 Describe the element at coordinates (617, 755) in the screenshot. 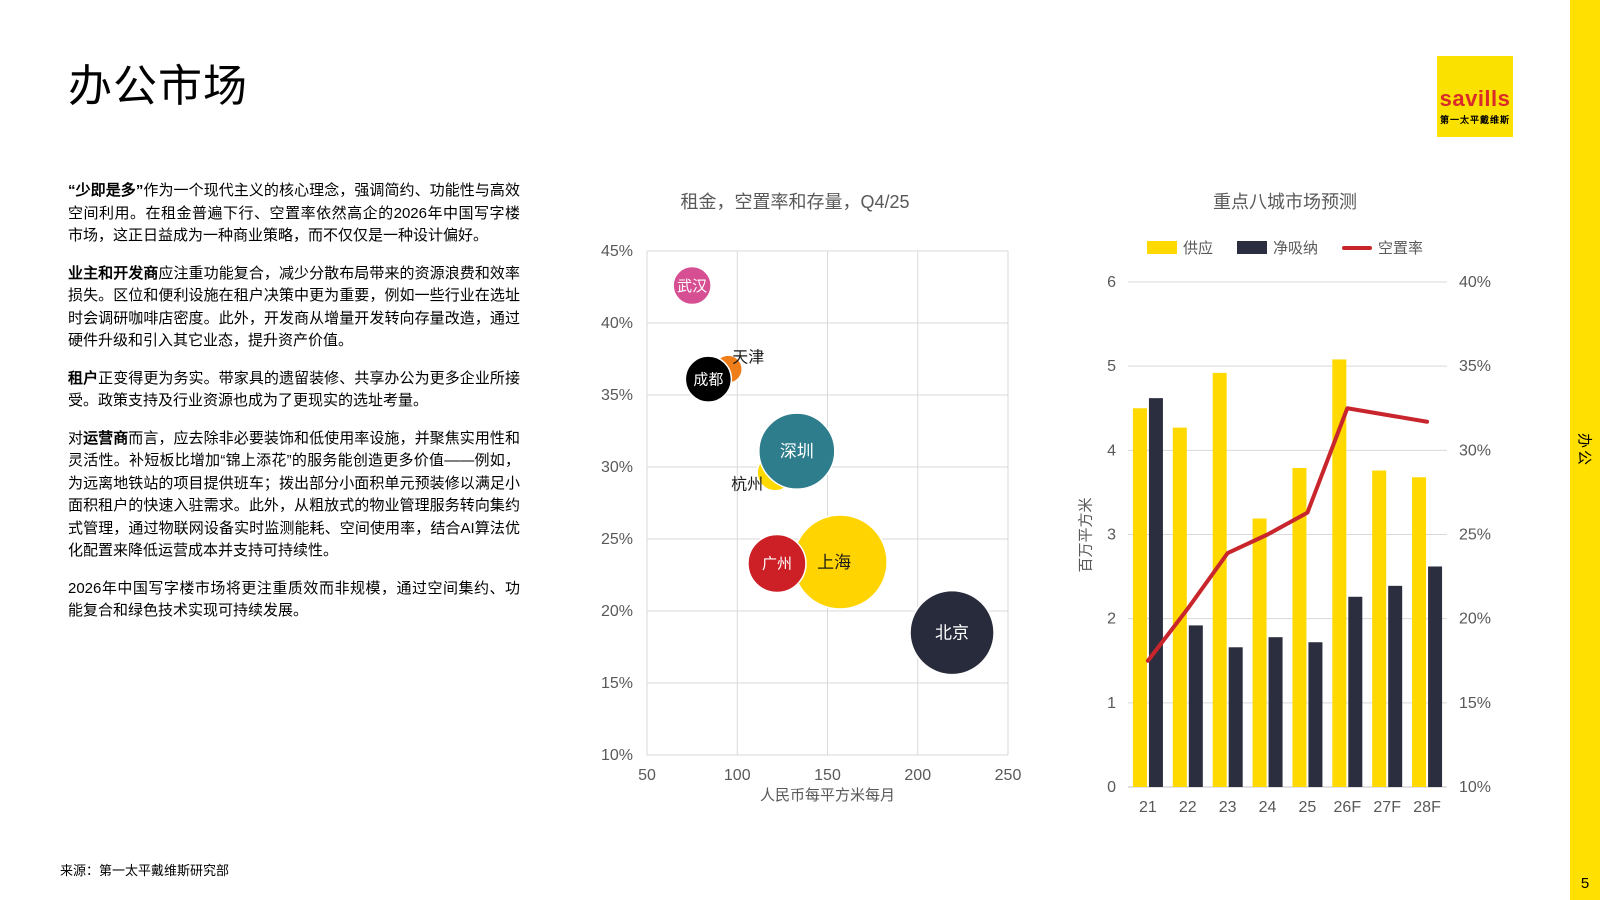

I see `y-axis-tick-label: 10%` at that location.